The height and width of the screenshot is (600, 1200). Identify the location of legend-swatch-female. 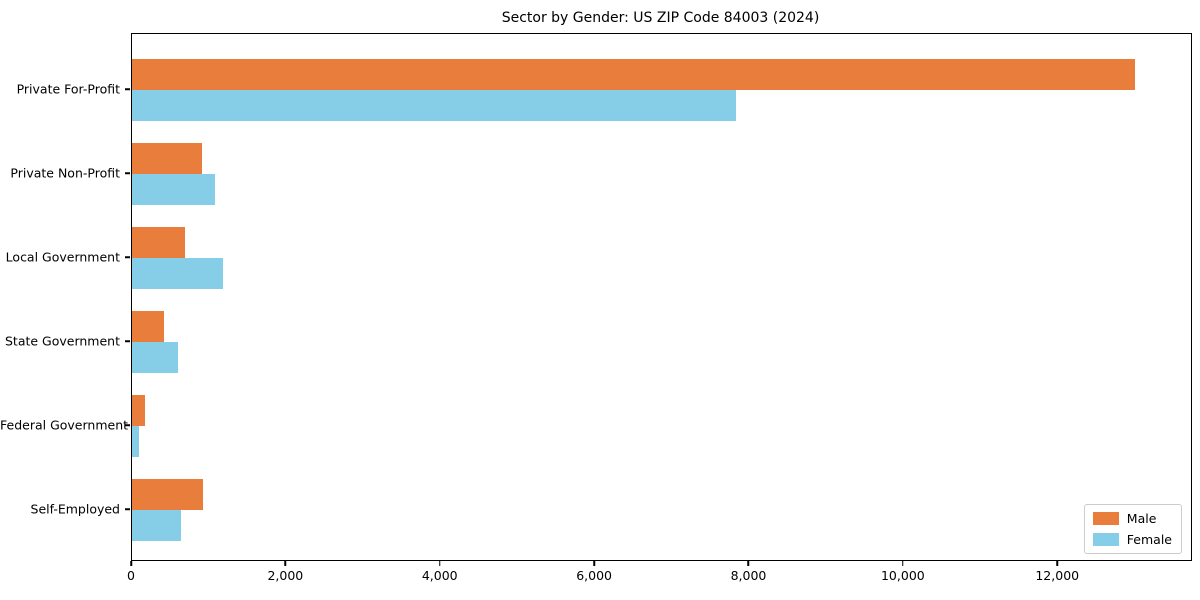
(1105, 539).